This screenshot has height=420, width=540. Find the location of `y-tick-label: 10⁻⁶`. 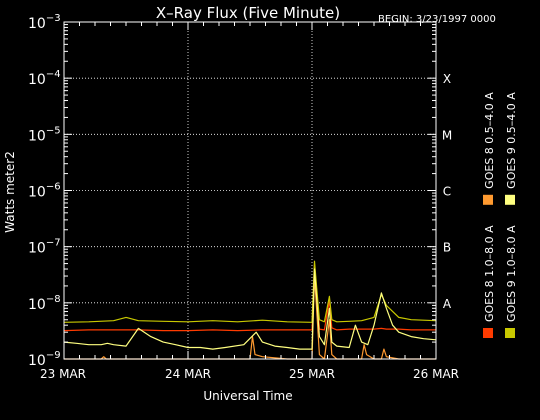

y-tick-label: 10⁻⁶ is located at coordinates (44, 191).